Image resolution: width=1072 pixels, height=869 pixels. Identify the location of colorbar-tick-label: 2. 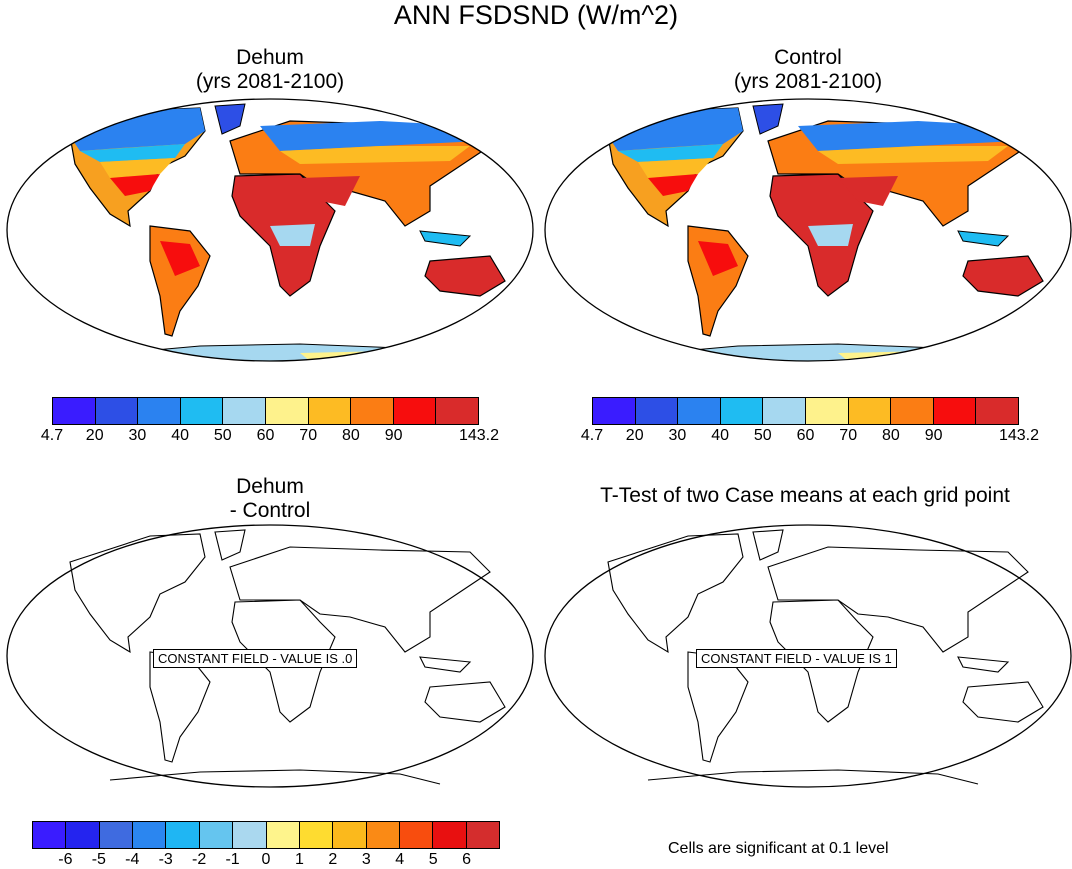
(333, 859).